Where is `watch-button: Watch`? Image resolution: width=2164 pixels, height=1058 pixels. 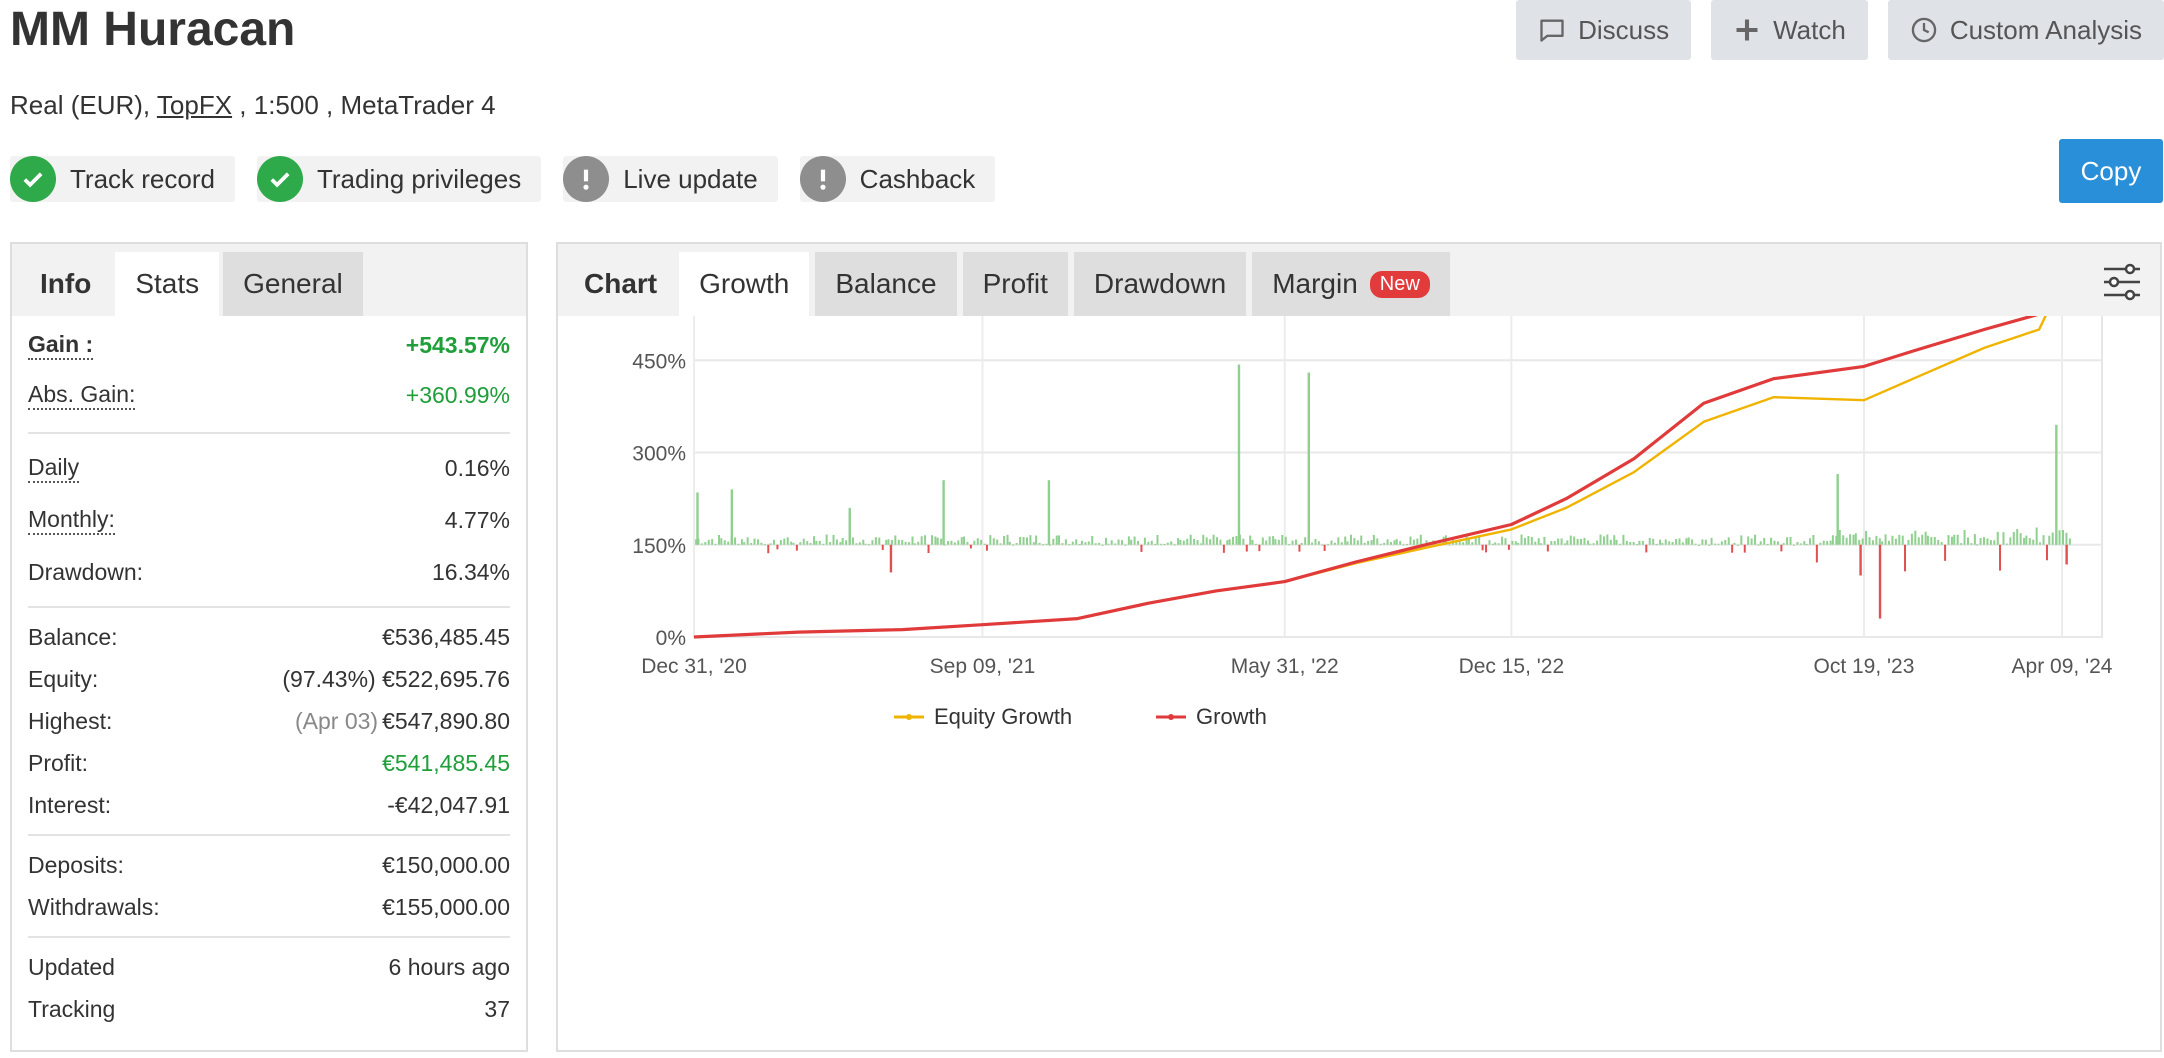
watch-button: Watch is located at coordinates (1789, 30).